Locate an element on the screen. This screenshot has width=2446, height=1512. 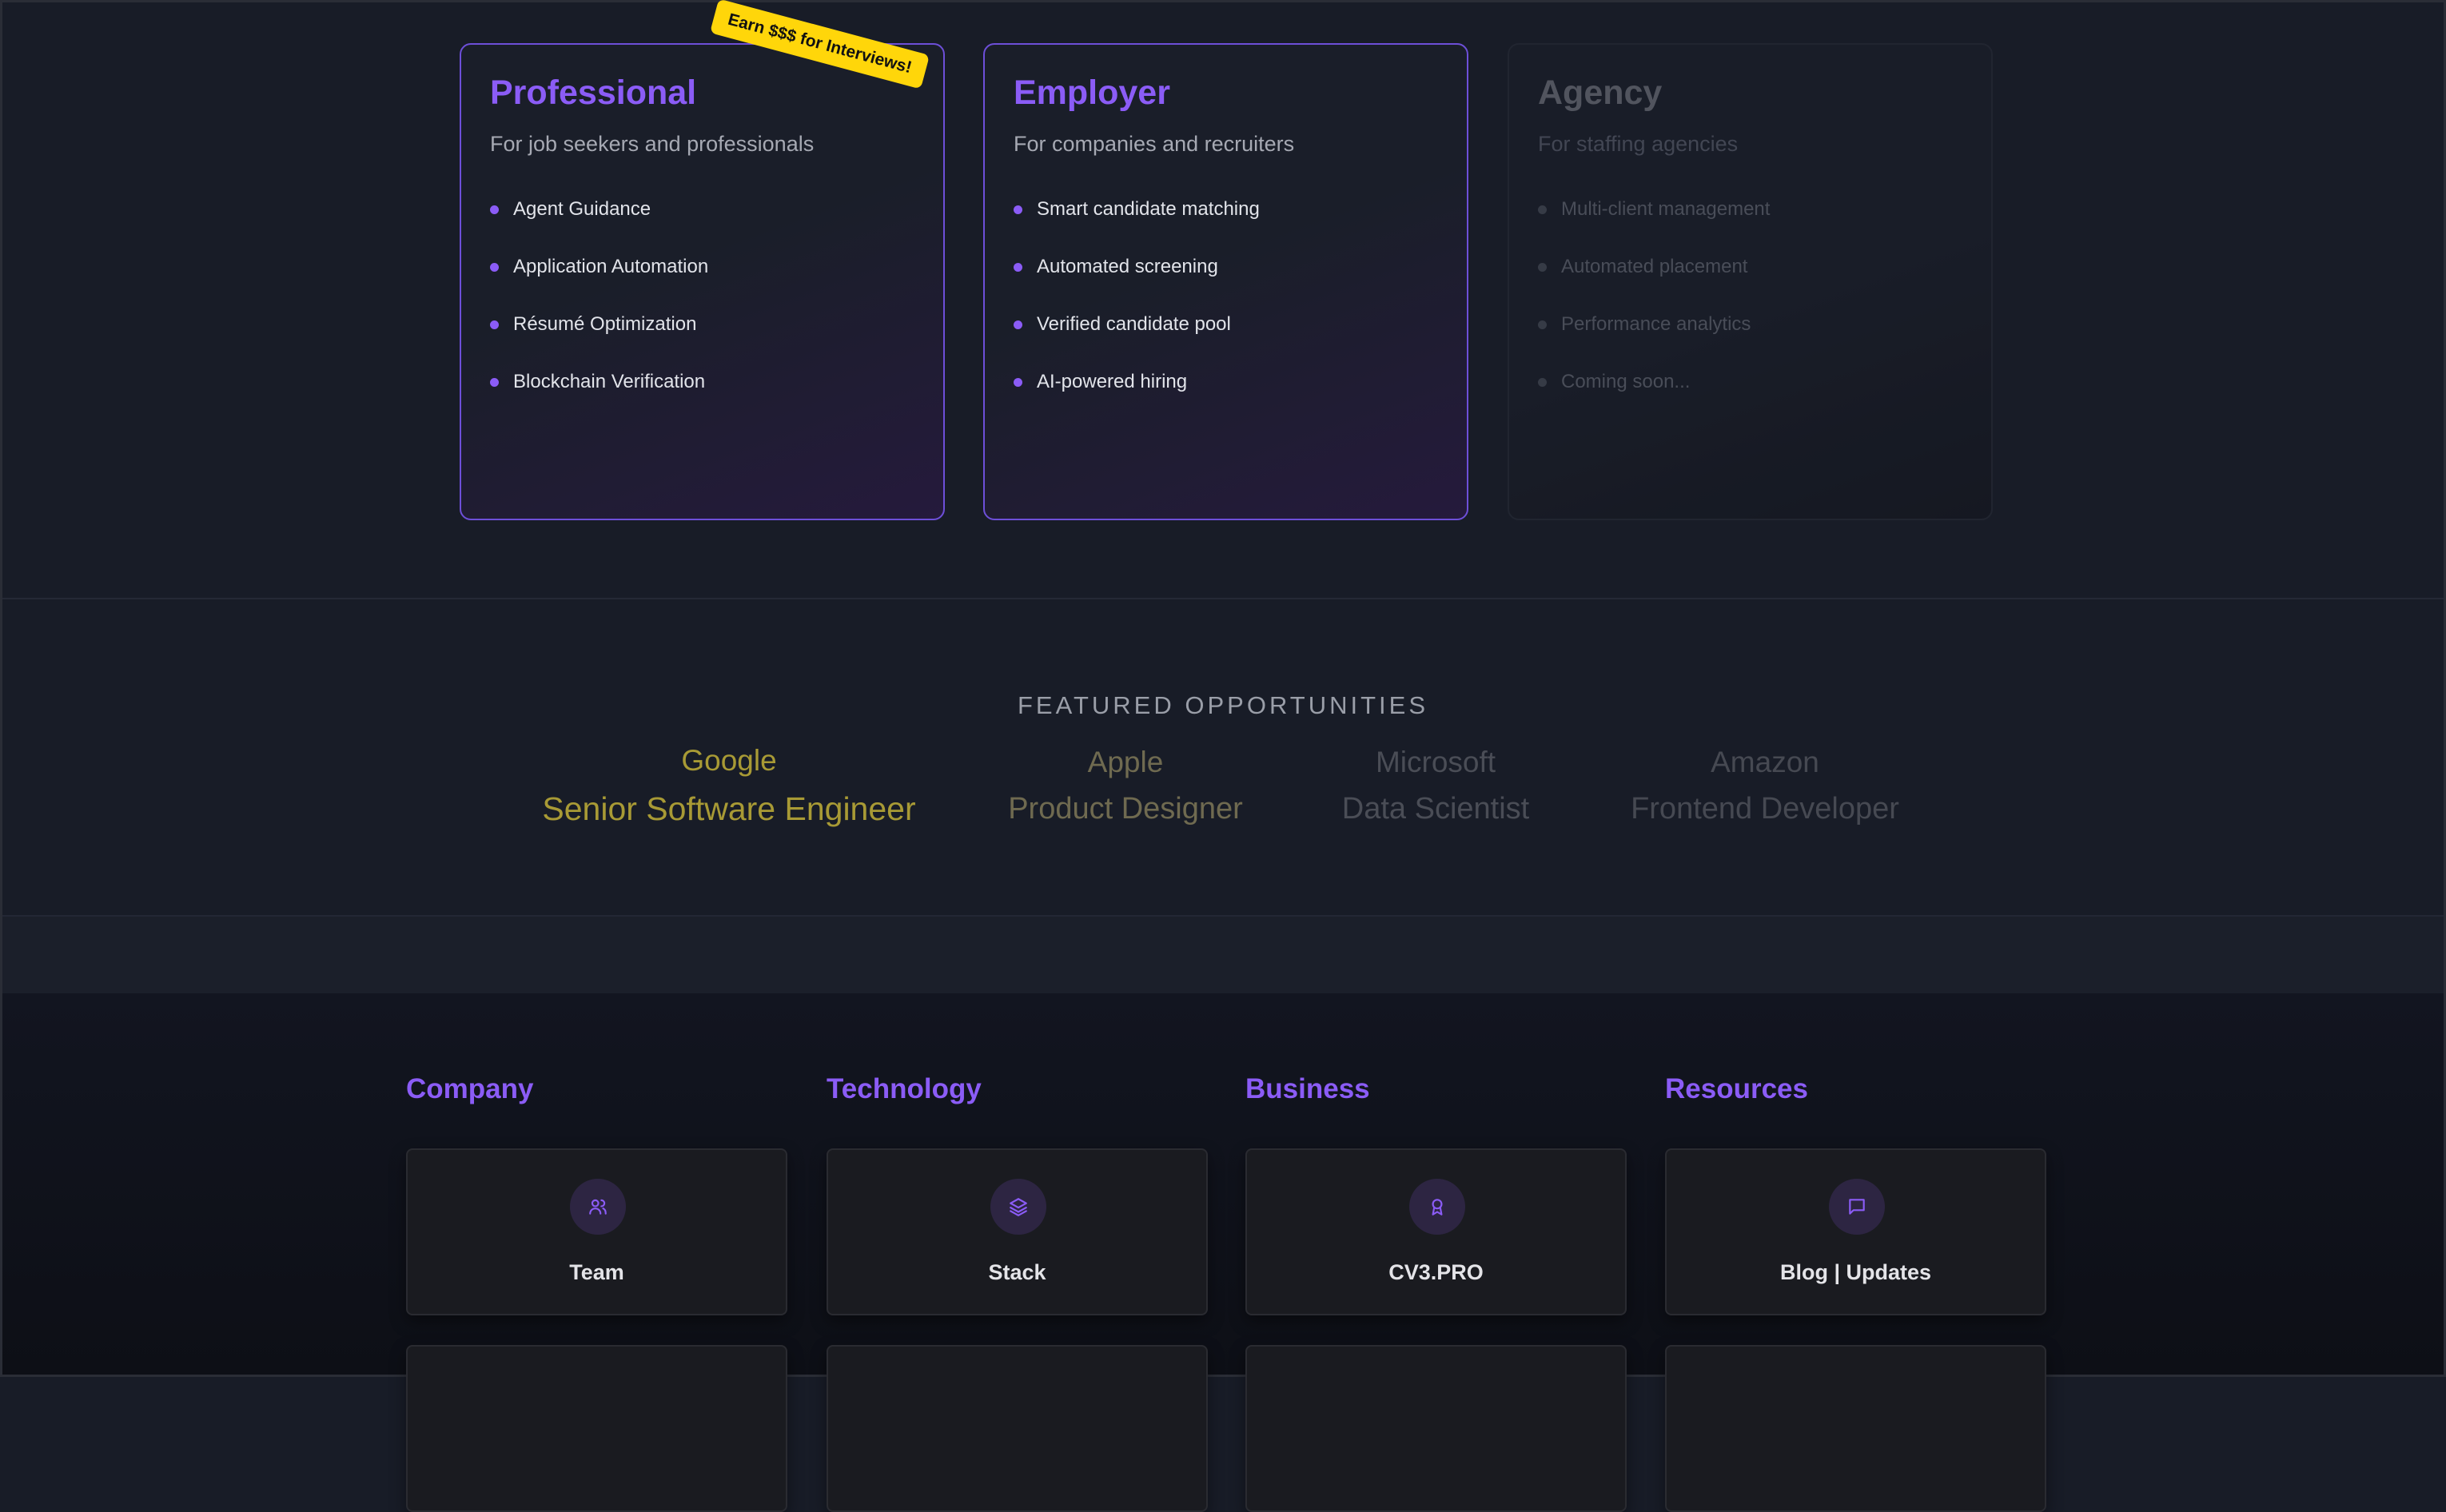
company-name: Apple is located at coordinates (1125, 762).